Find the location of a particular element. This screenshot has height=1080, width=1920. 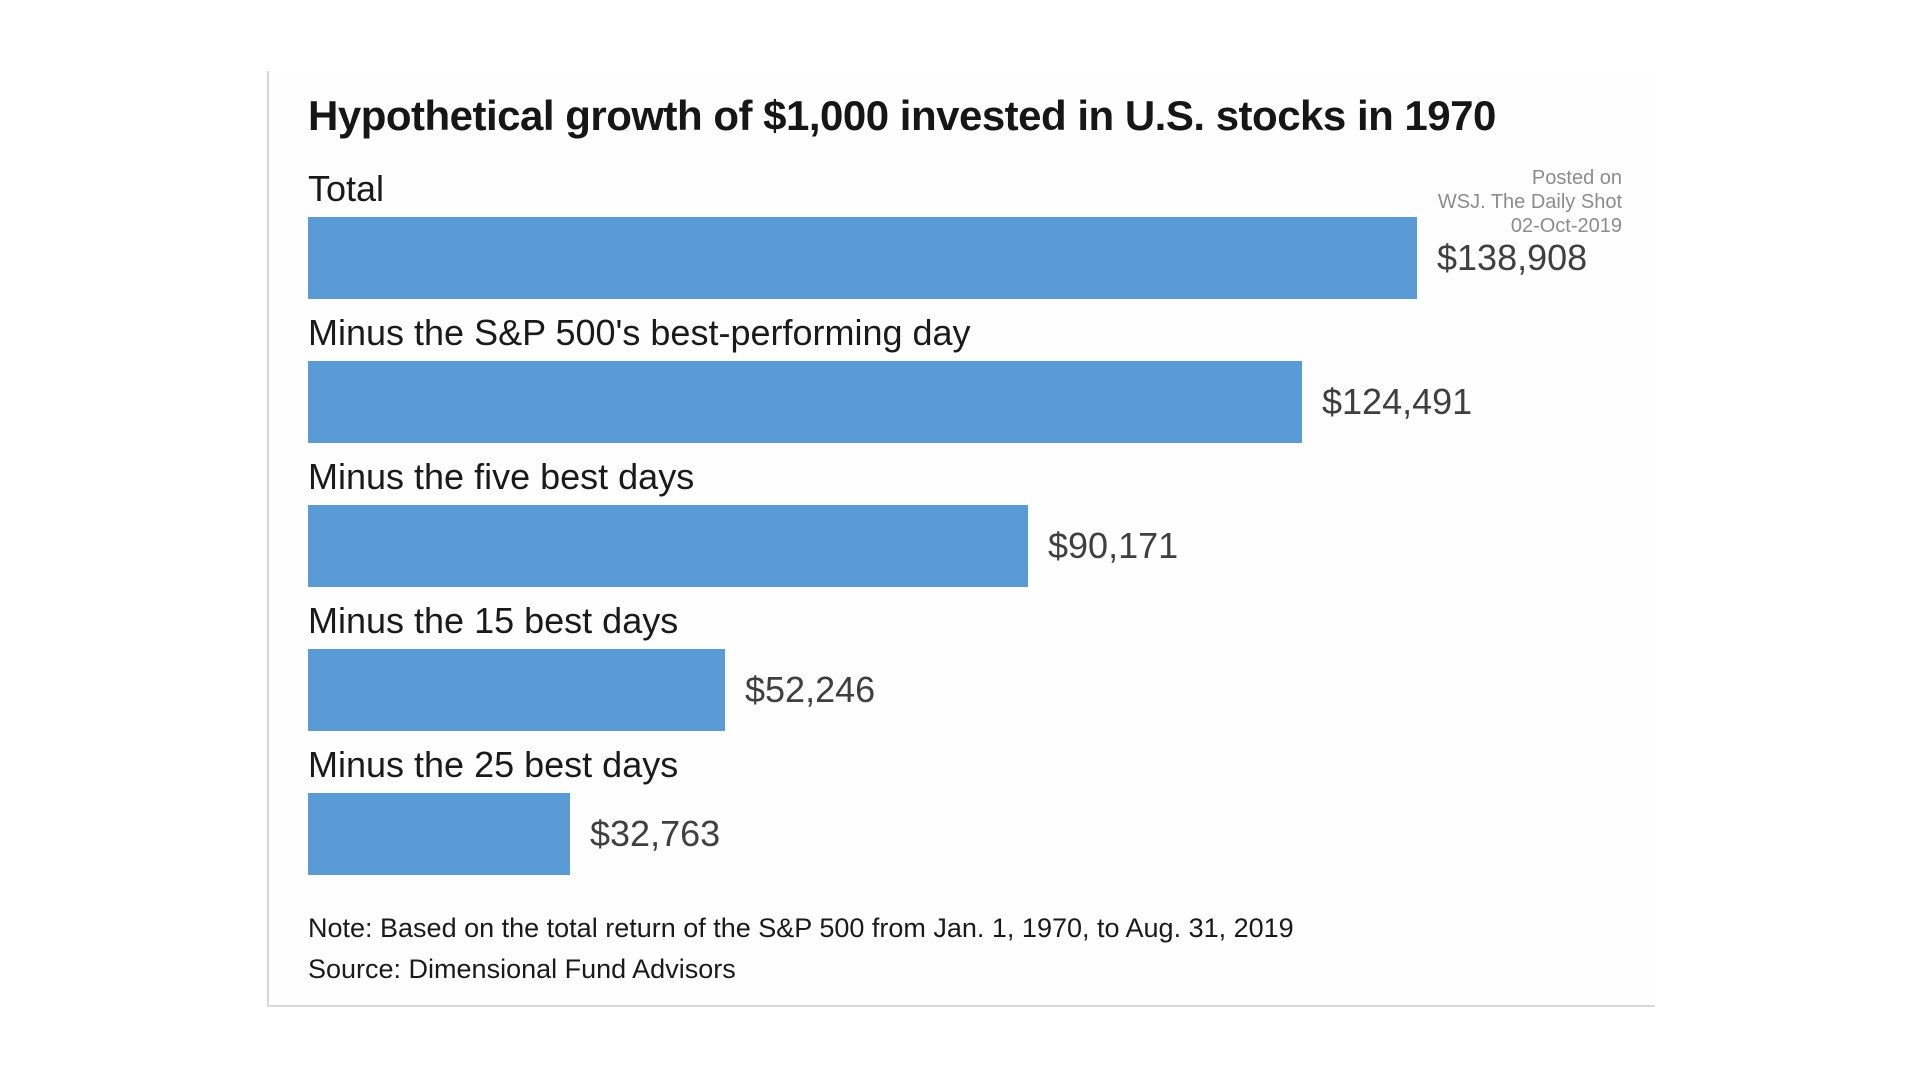

bar-line: $52,246 is located at coordinates (981, 690).